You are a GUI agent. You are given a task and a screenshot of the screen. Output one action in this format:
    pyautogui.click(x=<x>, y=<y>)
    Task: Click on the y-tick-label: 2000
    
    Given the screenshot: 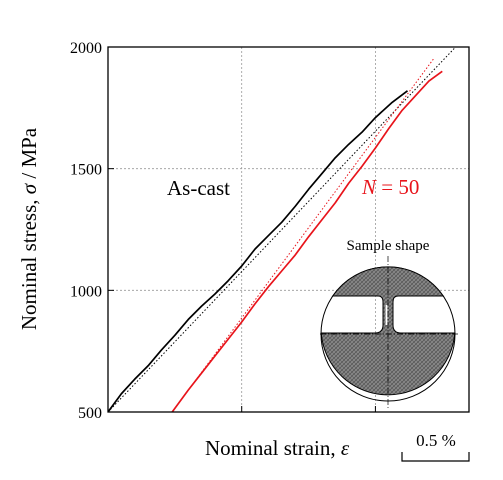 What is the action you would take?
    pyautogui.click(x=86, y=48)
    